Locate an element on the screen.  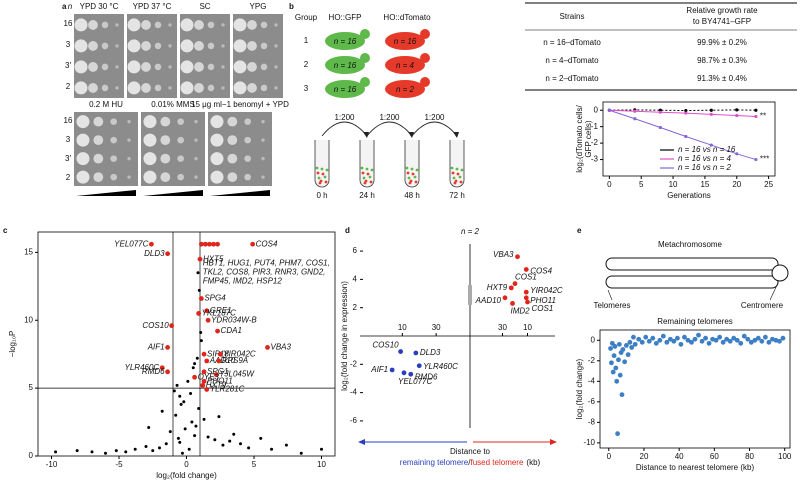
plate-header: YPG is located at coordinates (258, 6).